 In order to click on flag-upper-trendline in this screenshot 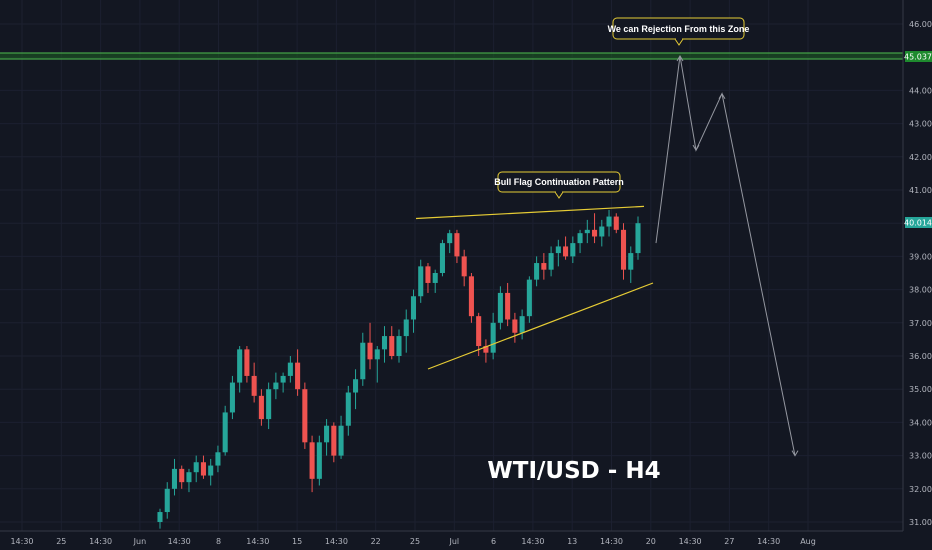, I will do `click(530, 212)`.